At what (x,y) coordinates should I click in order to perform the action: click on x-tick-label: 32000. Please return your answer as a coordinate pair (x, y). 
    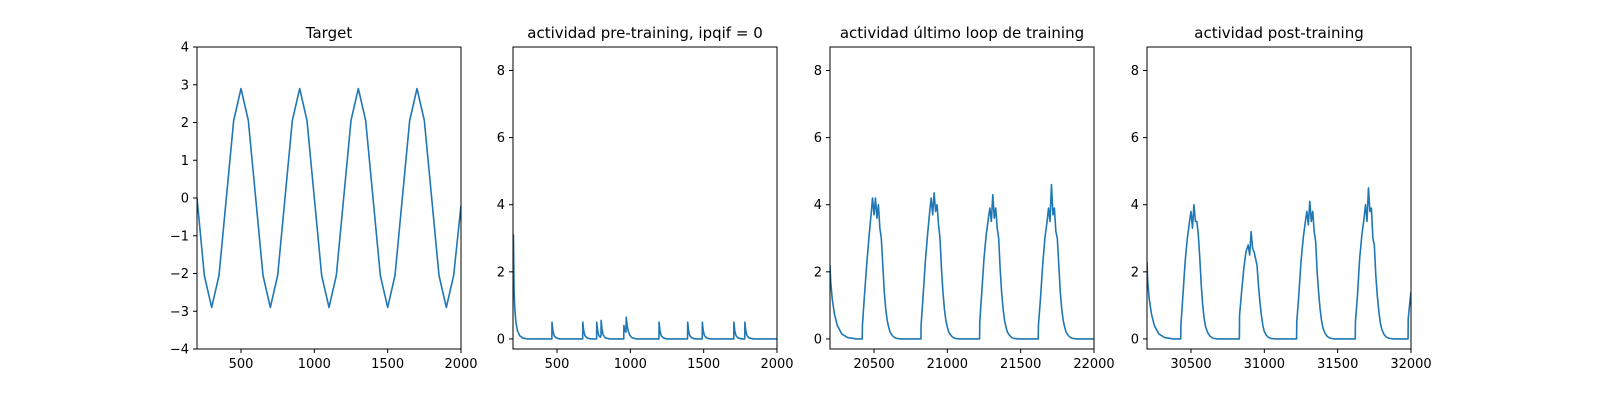
    Looking at the image, I should click on (1410, 364).